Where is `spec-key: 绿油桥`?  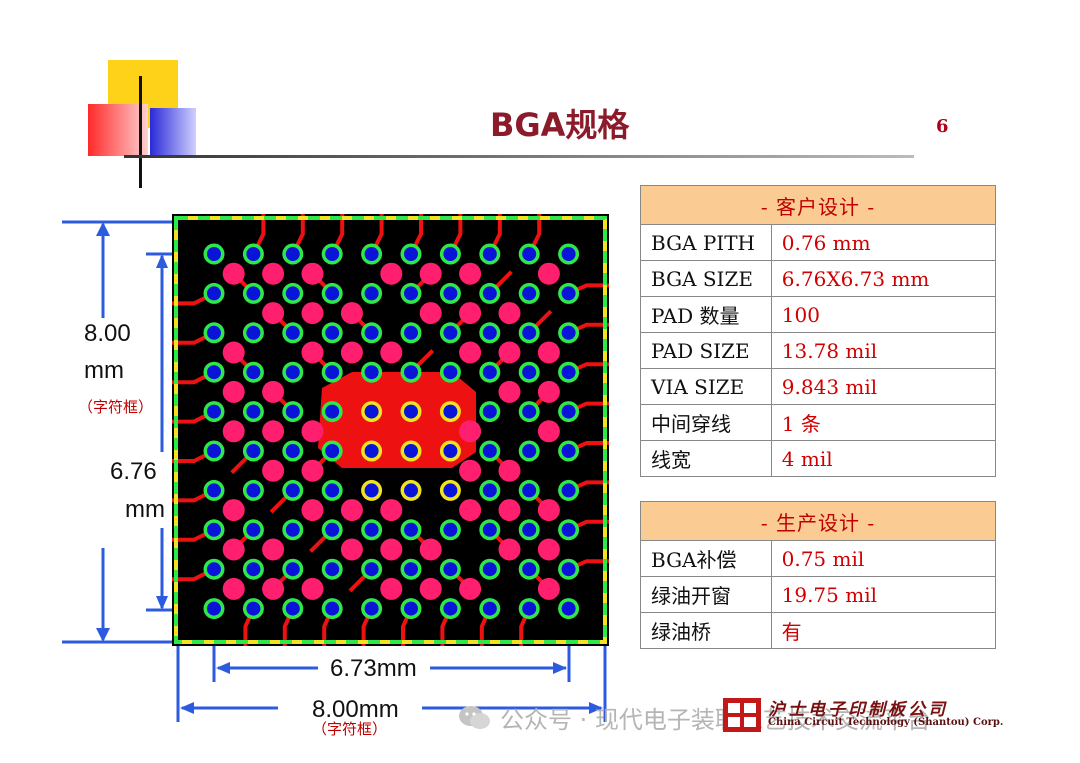
spec-key: 绿油桥 is located at coordinates (706, 630).